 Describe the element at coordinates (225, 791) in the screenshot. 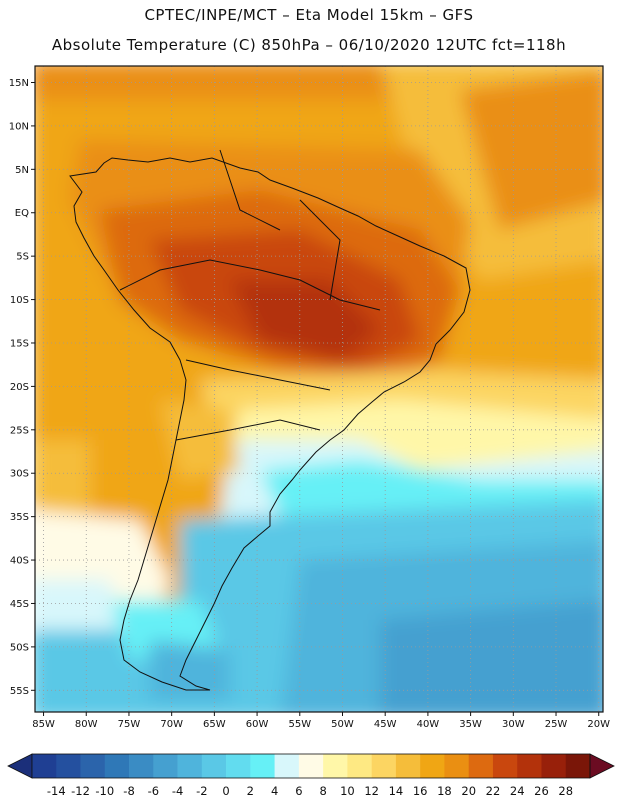

I see `colorbar-label: 0` at that location.